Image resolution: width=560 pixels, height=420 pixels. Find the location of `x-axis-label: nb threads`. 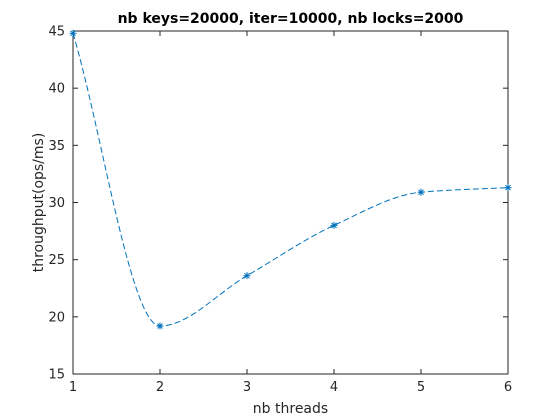

x-axis-label: nb threads is located at coordinates (290, 409).